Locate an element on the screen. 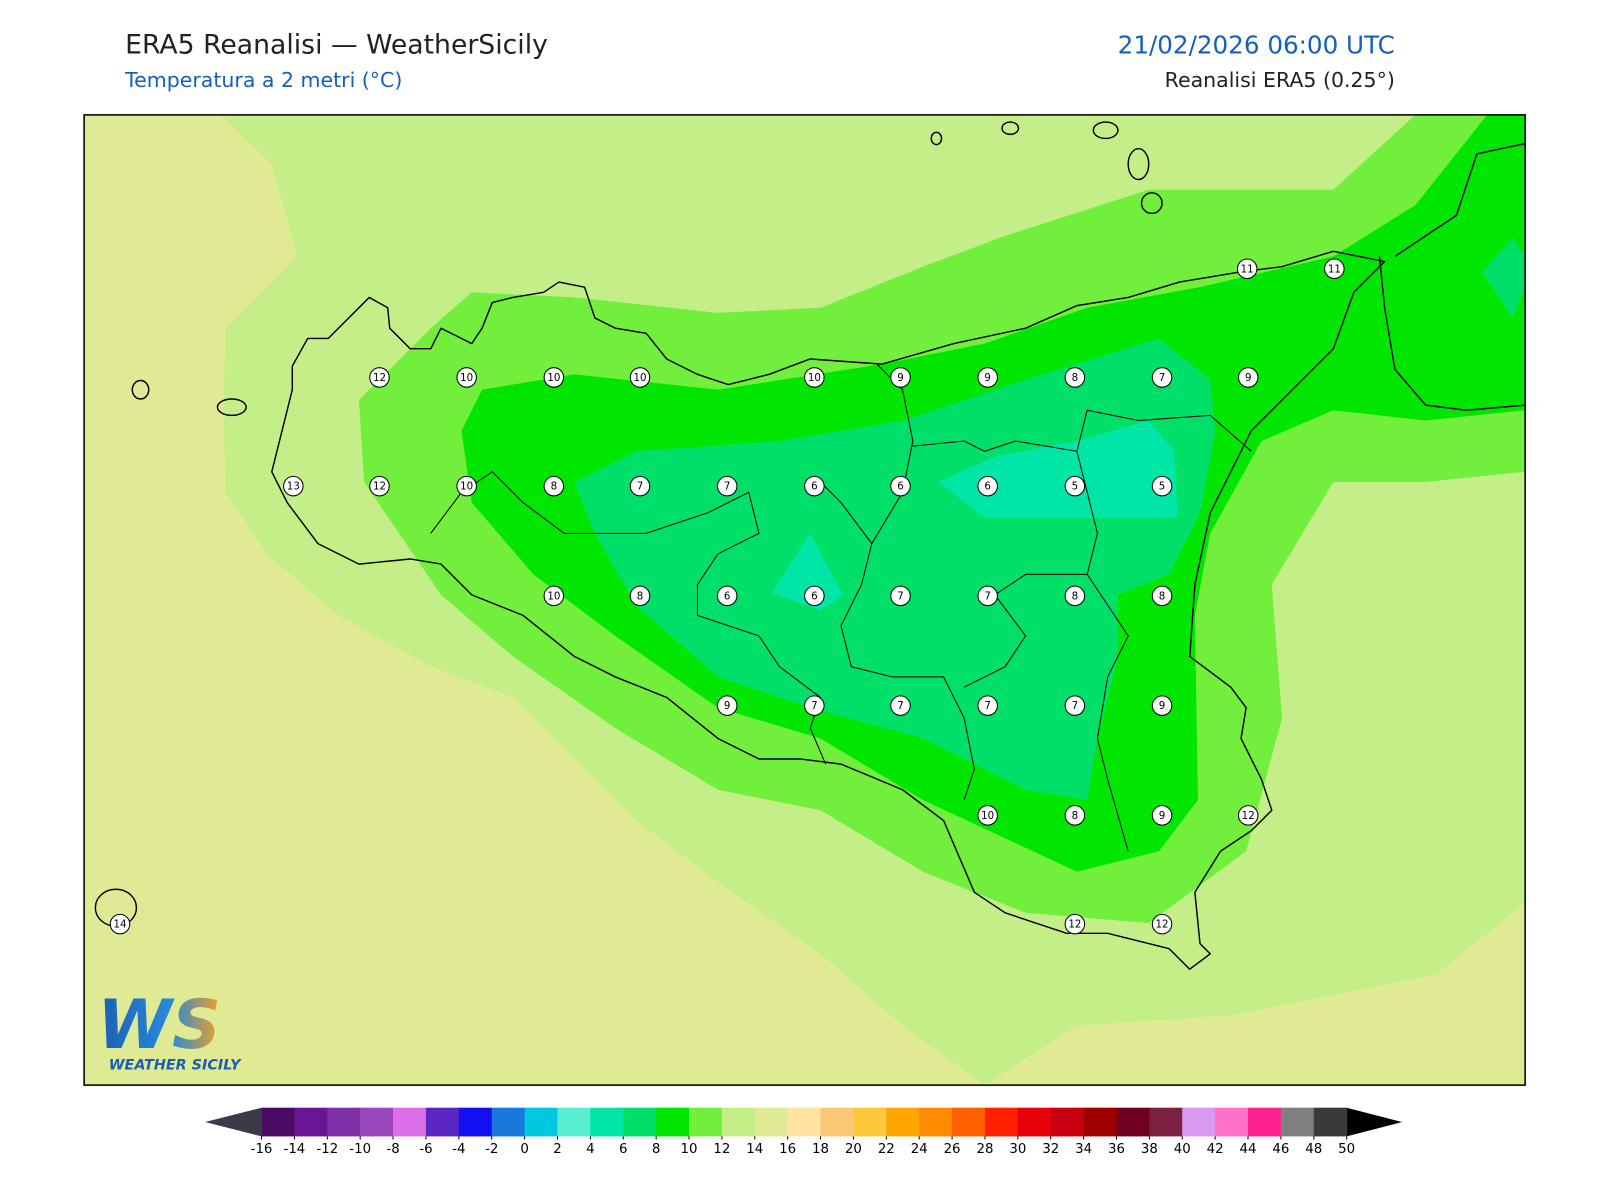  colorbar-tick-label: 4 is located at coordinates (590, 1149).